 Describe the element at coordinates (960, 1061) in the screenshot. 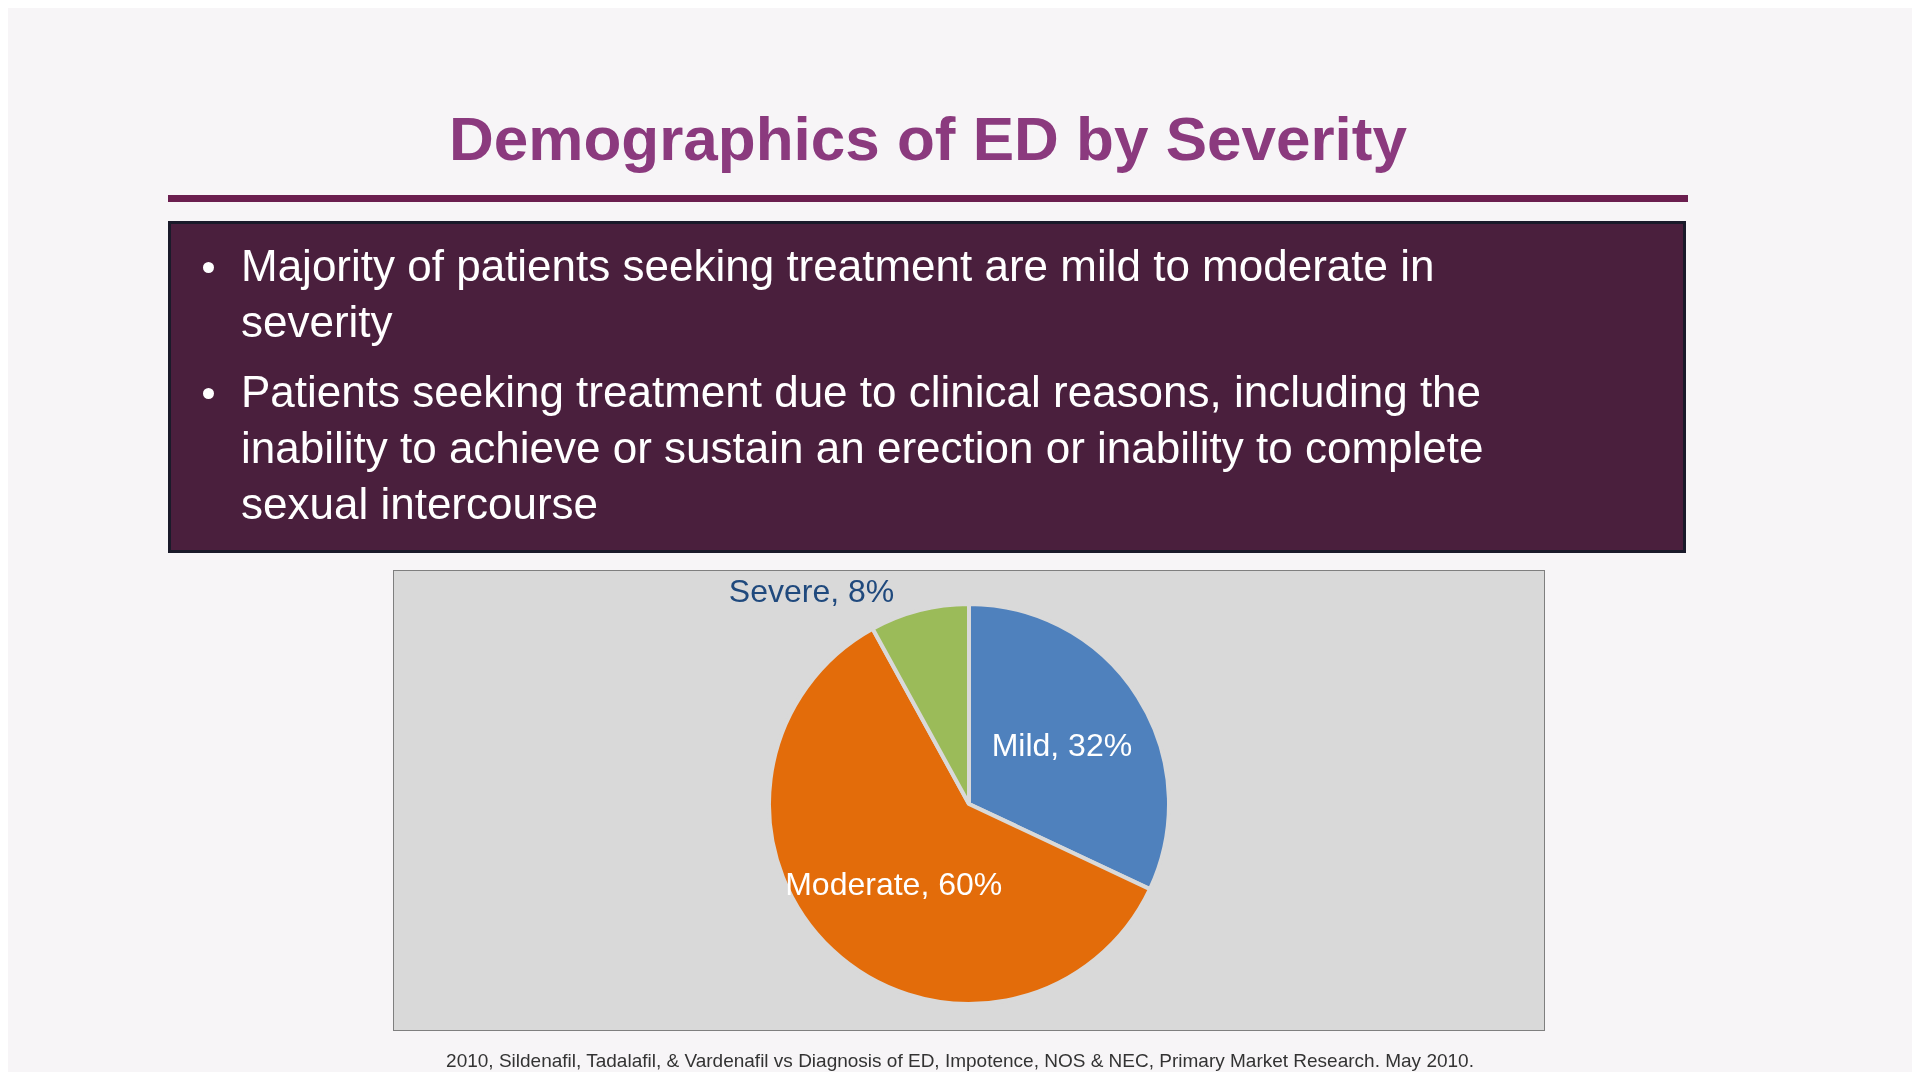

I see `text: 2010, Sildenafil, Tadalafil, & Vardenafil vs Diagnosis of ED, Impotence, NOS & NEC, Primary Market Research. May 2010.` at that location.